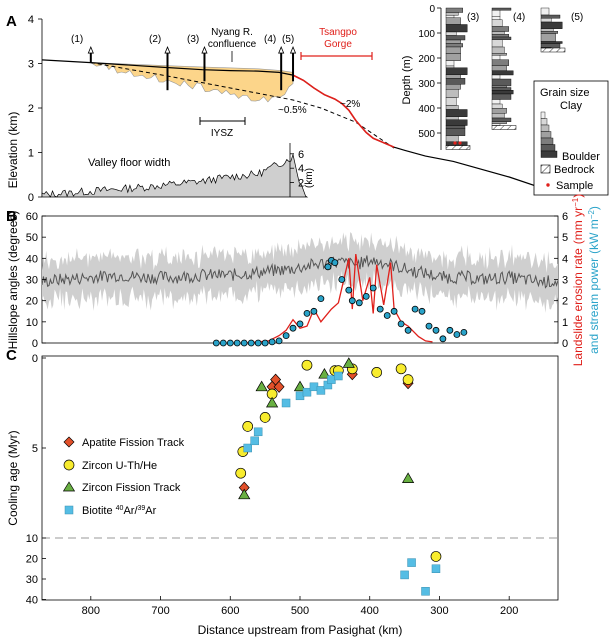 The width and height of the screenshot is (613, 640). What do you see at coordinates (69, 465) in the screenshot?
I see `legend-zhe-marker` at bounding box center [69, 465].